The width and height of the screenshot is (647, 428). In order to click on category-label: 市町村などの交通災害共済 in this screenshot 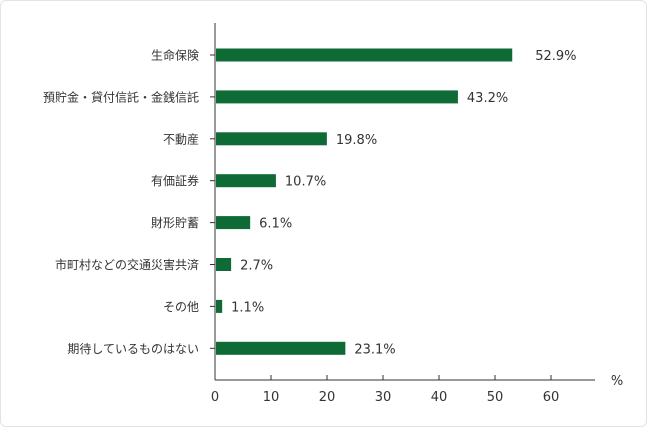, I will do `click(127, 264)`.